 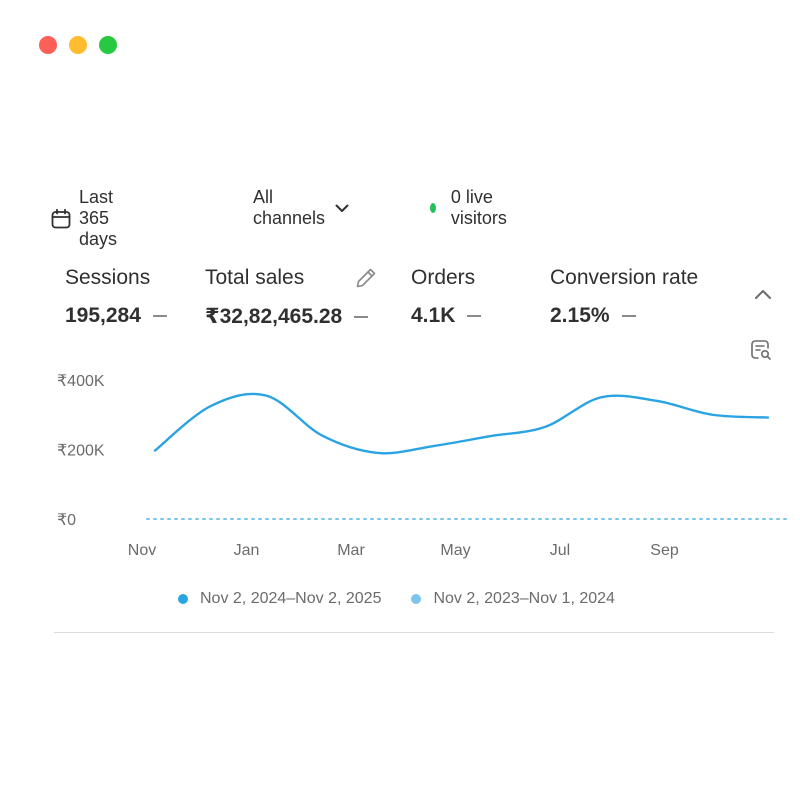 I want to click on metric-value: 2.15%, so click(x=580, y=315).